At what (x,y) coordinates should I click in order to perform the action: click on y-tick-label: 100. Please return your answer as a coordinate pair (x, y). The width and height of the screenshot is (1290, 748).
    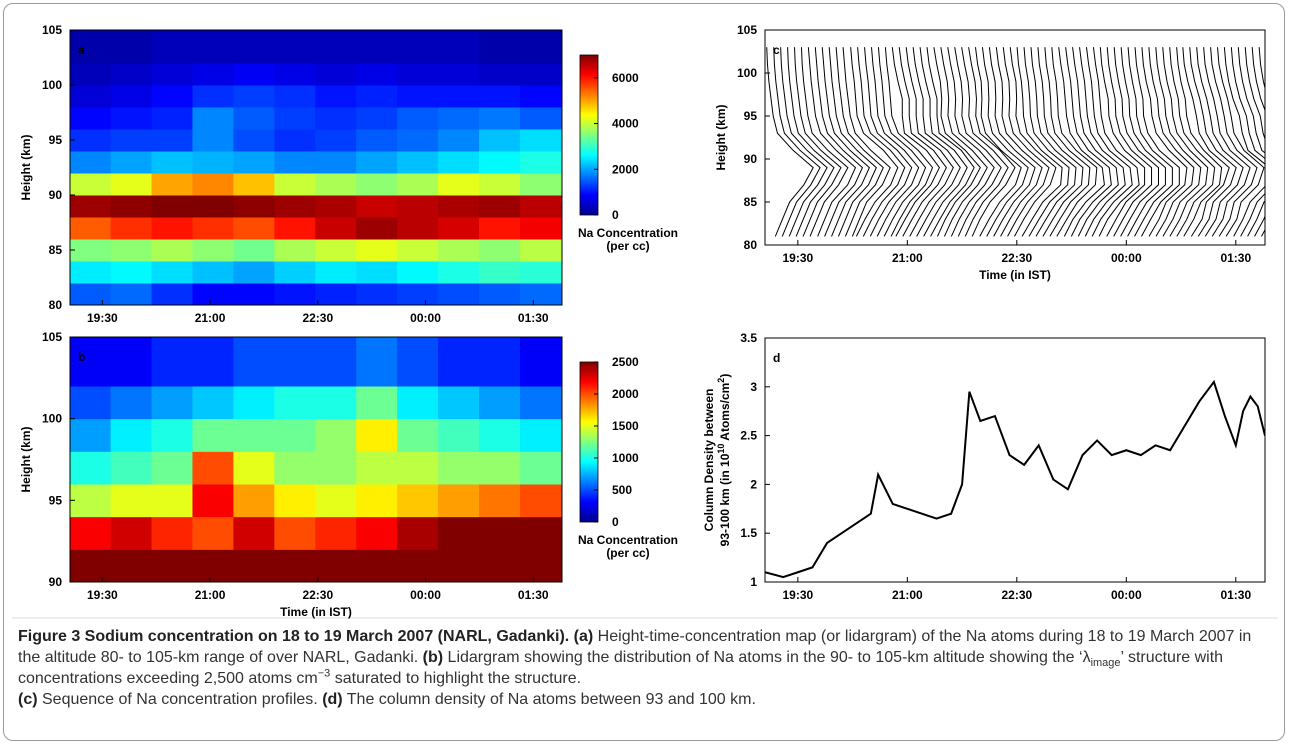
    Looking at the image, I should click on (747, 73).